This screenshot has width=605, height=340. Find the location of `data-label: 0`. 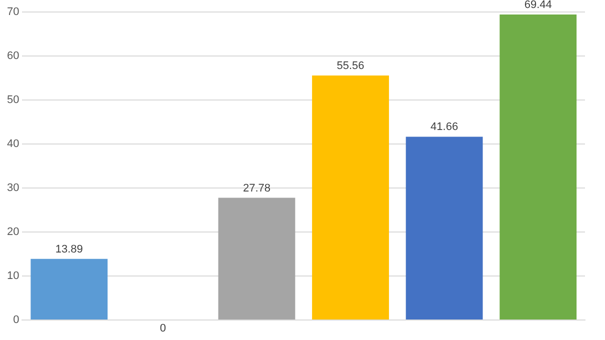

data-label: 0 is located at coordinates (163, 328).